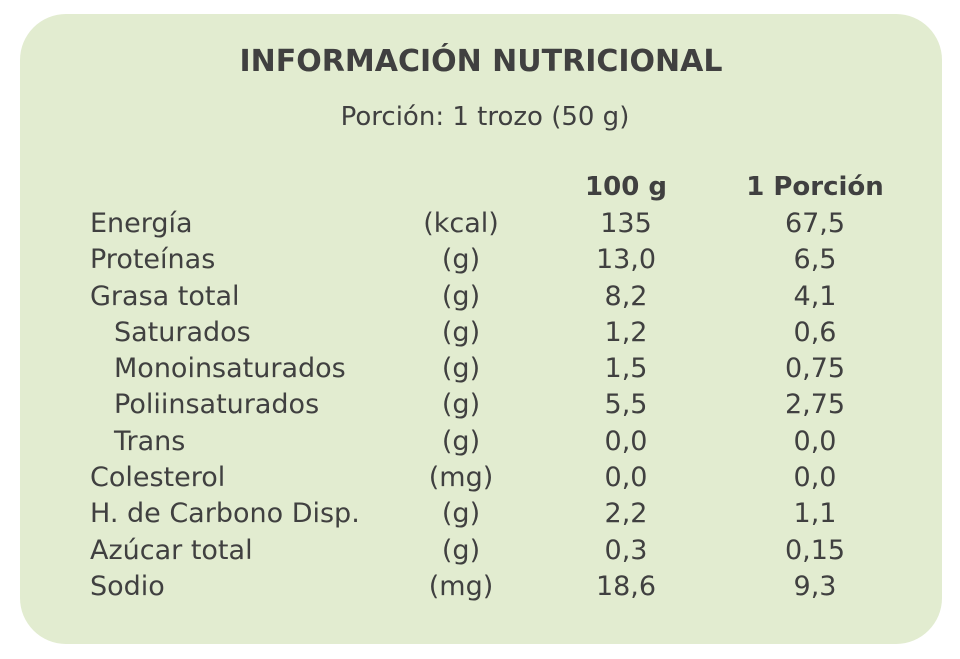 Image resolution: width=960 pixels, height=659 pixels. Describe the element at coordinates (461, 223) in the screenshot. I see `nutrient-unit: (kcal)` at that location.